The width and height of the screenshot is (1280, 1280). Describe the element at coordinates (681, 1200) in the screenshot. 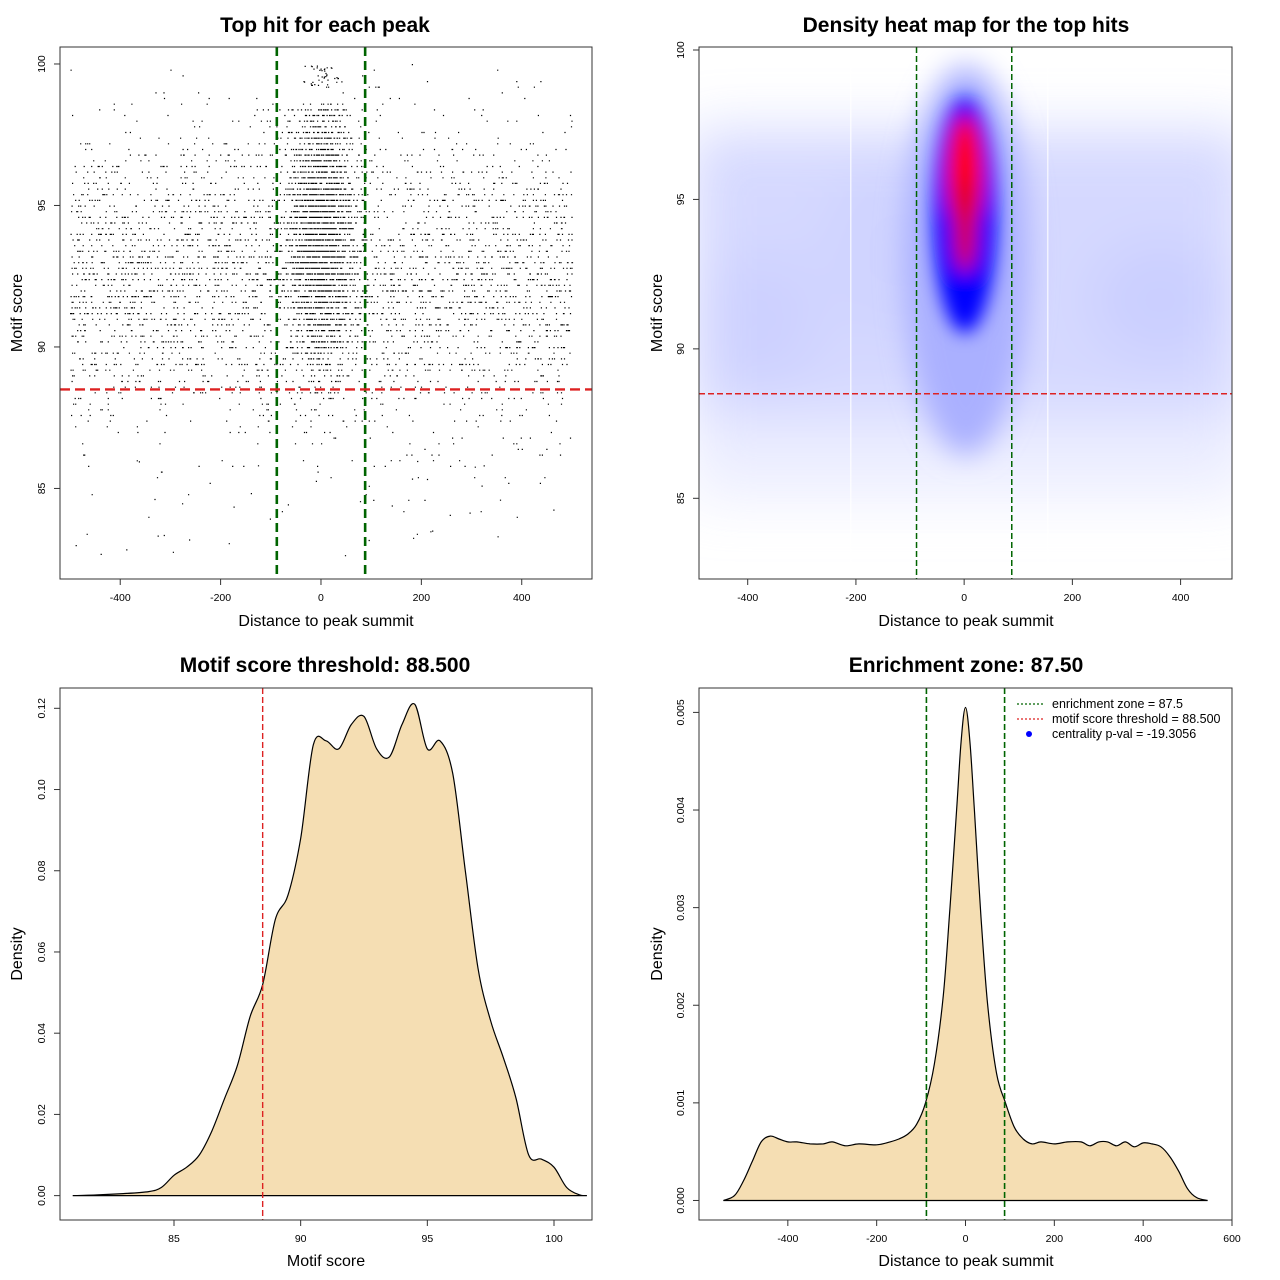

I see `y-tick-label: 0.000` at that location.